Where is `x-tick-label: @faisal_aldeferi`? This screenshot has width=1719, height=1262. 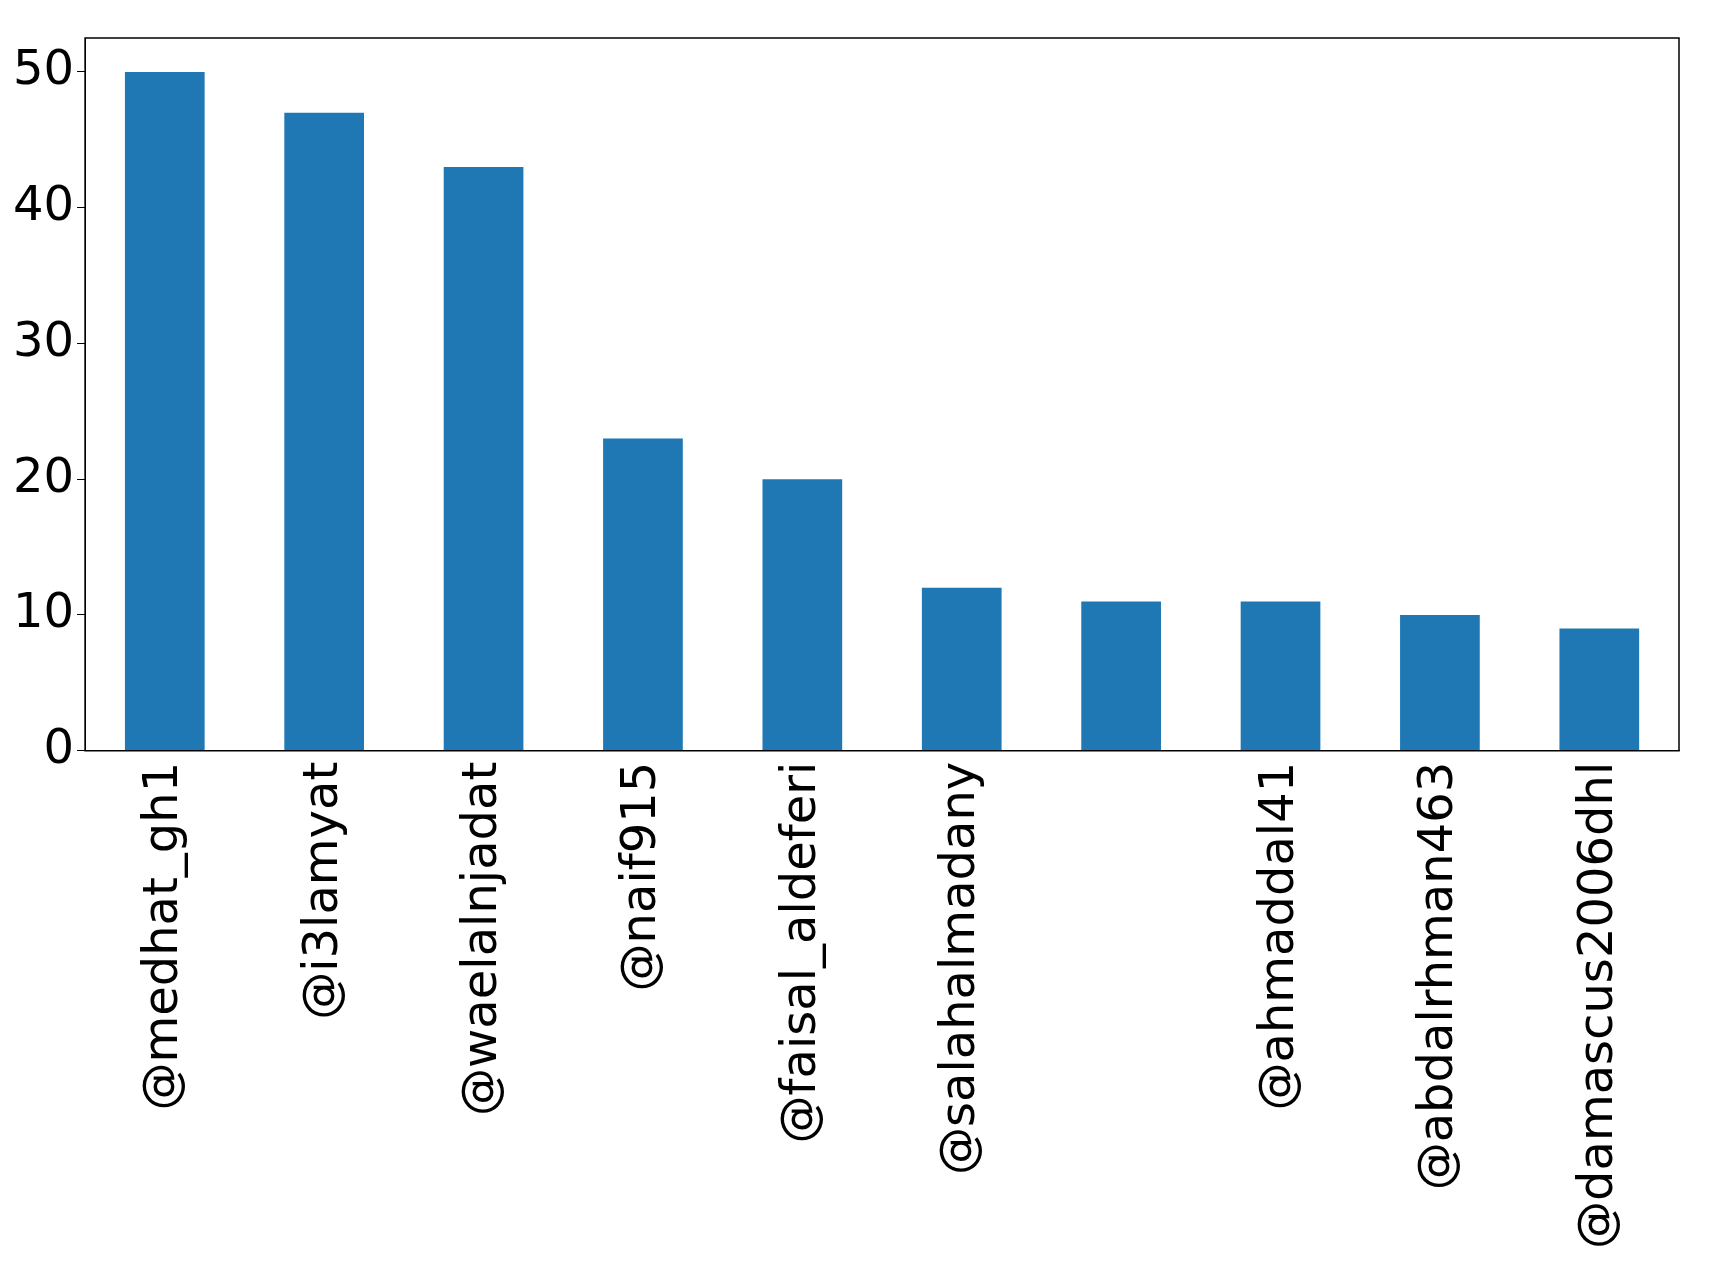
x-tick-label: @faisal_aldeferi is located at coordinates (797, 952).